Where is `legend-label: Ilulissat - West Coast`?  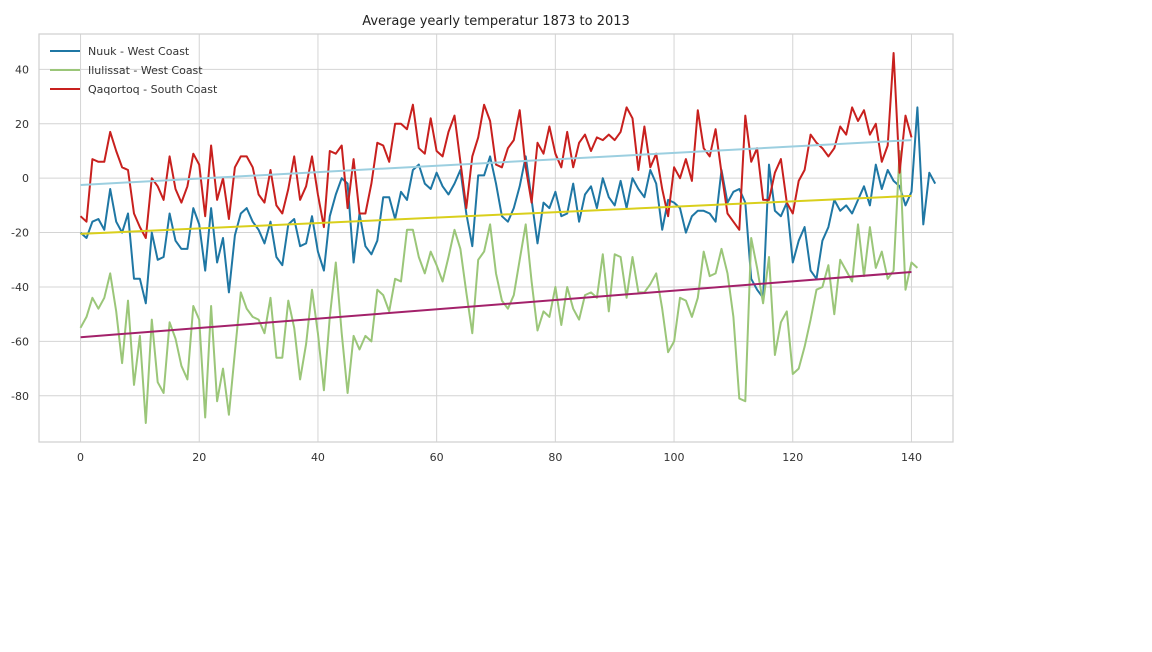
legend-label: Ilulissat - West Coast is located at coordinates (145, 70).